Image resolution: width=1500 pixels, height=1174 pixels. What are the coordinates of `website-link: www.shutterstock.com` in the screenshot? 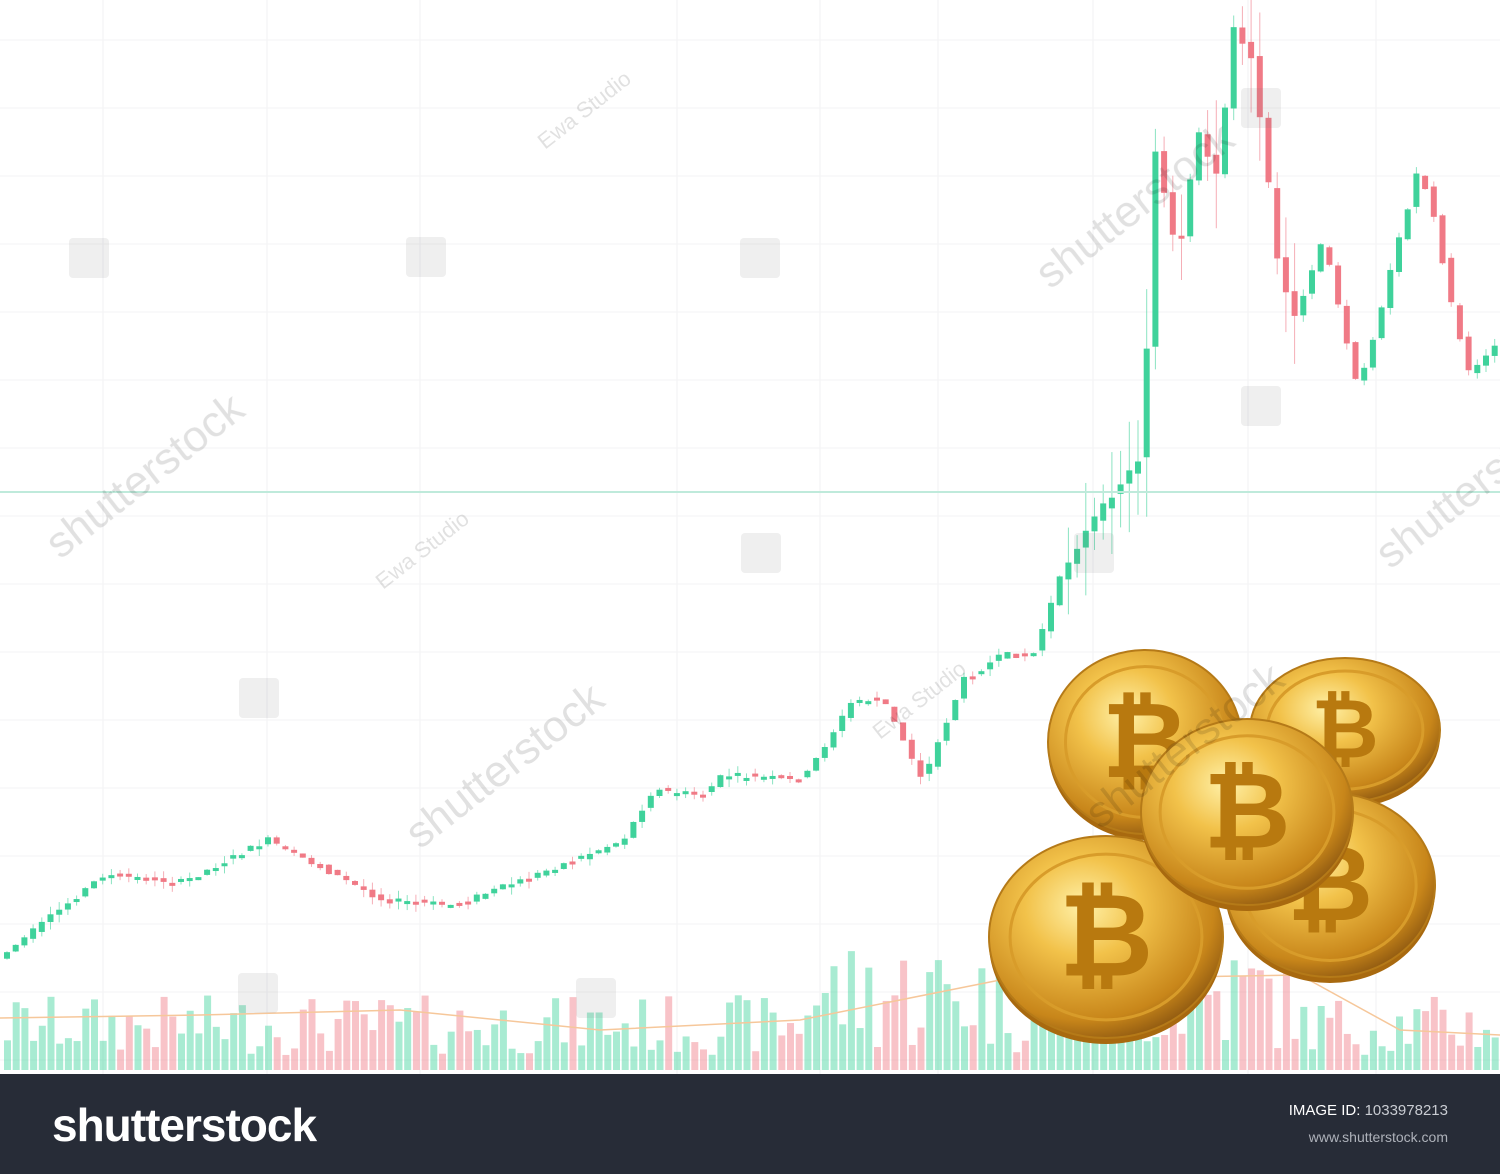 It's located at (1378, 1137).